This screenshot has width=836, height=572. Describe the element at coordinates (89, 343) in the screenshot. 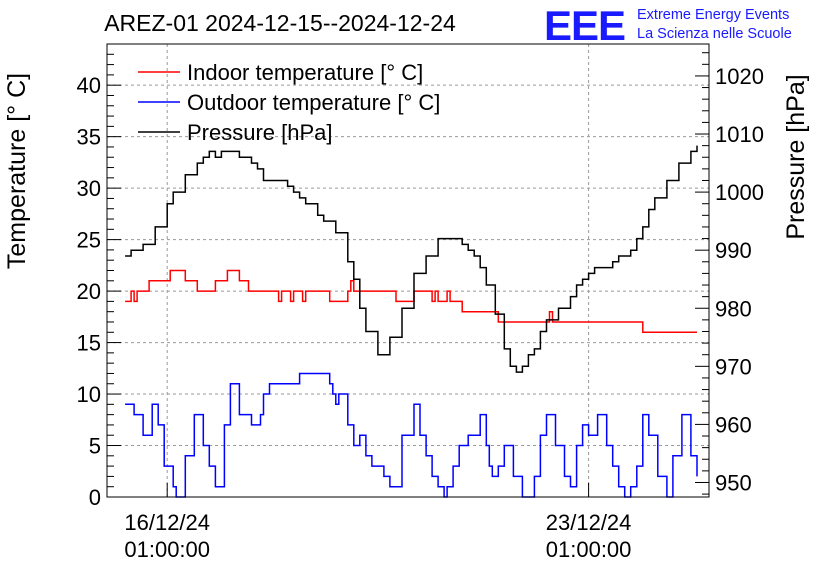

I see `y-left-tick-label: 15` at that location.